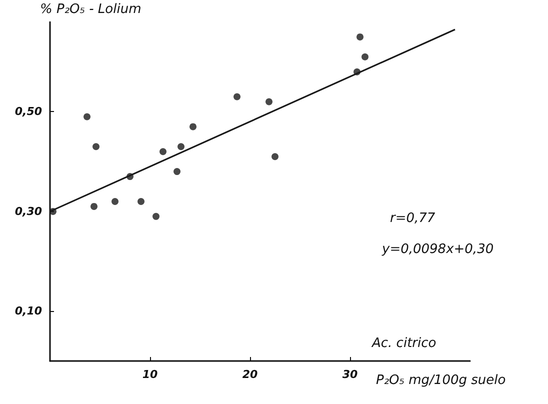 The height and width of the screenshot is (404, 548). Describe the element at coordinates (413, 218) in the screenshot. I see `annotation: r=0,77` at that location.